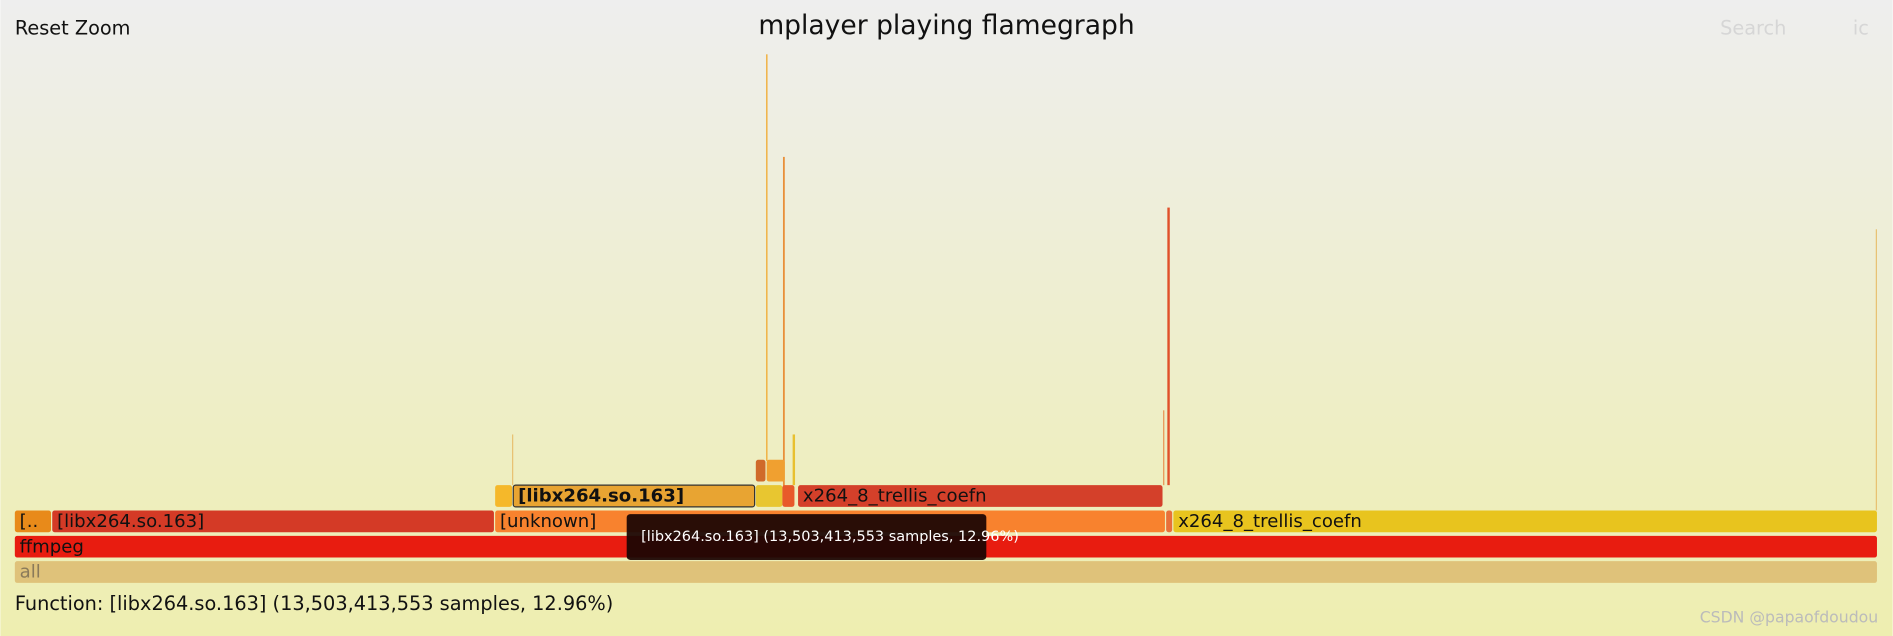 This screenshot has width=1893, height=636. Describe the element at coordinates (548, 521) in the screenshot. I see `frame-label: [unknown]` at that location.